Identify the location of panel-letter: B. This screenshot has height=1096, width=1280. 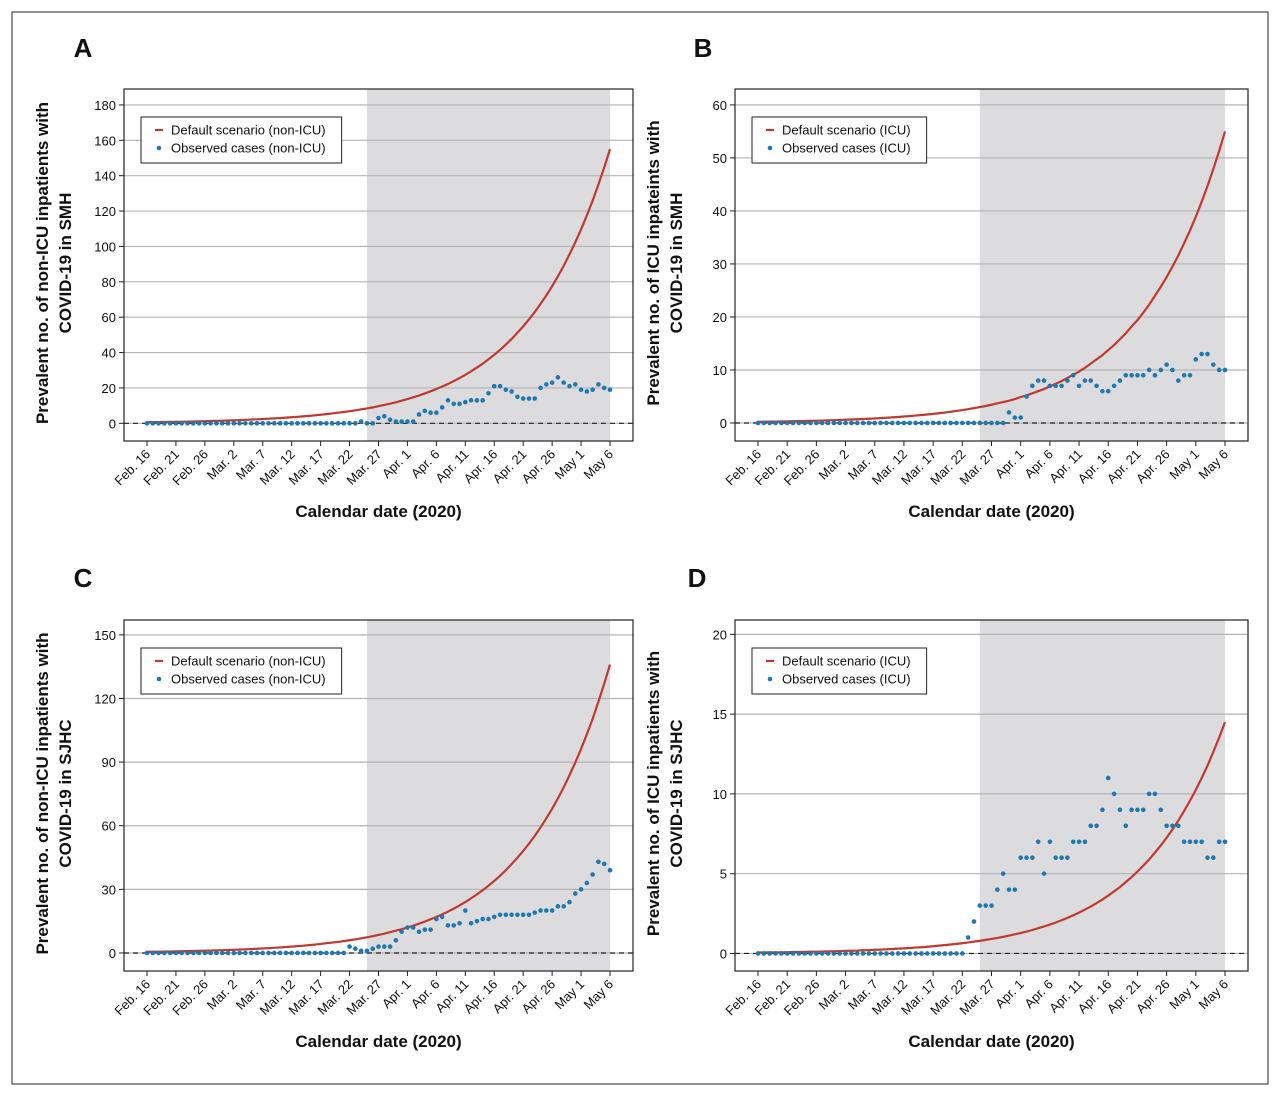
(703, 48).